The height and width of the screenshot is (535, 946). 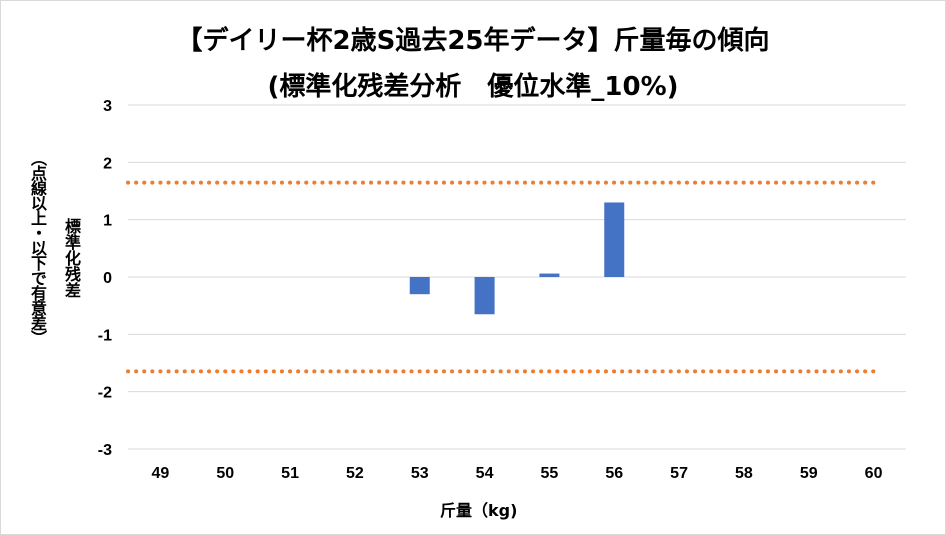 I want to click on x-tick-label: 51, so click(x=290, y=473).